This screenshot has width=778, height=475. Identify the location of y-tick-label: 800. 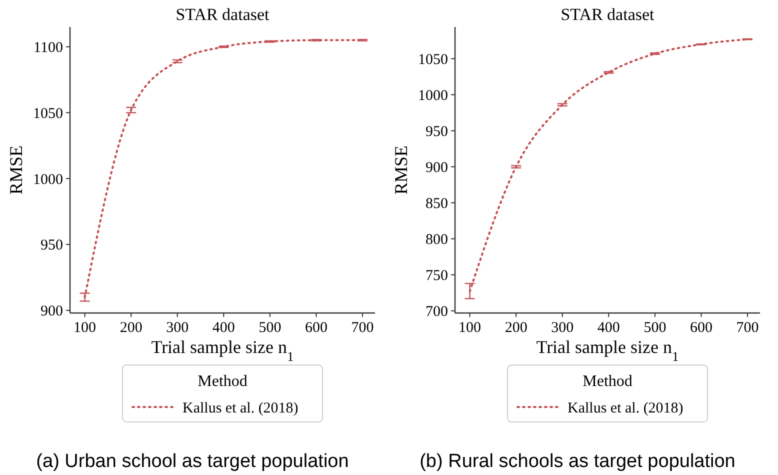
(437, 240).